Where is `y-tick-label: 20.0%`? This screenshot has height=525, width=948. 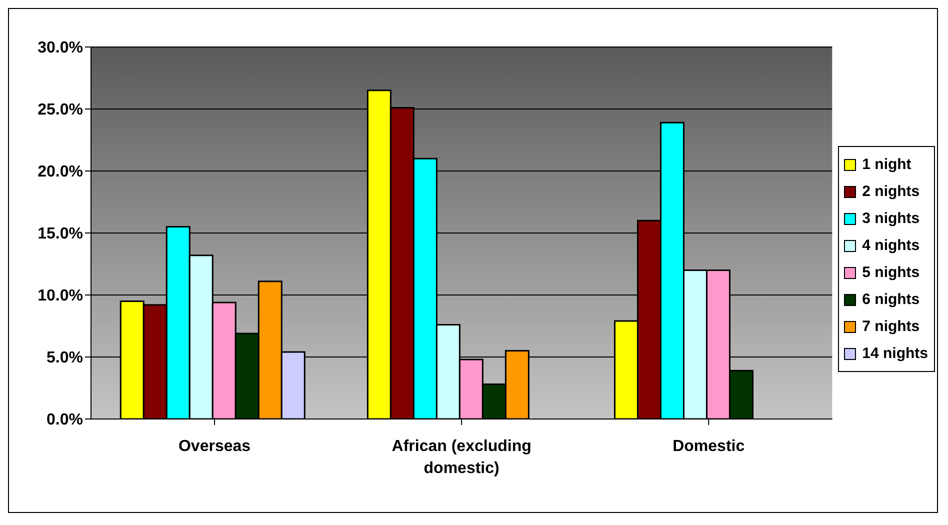 y-tick-label: 20.0% is located at coordinates (60, 172).